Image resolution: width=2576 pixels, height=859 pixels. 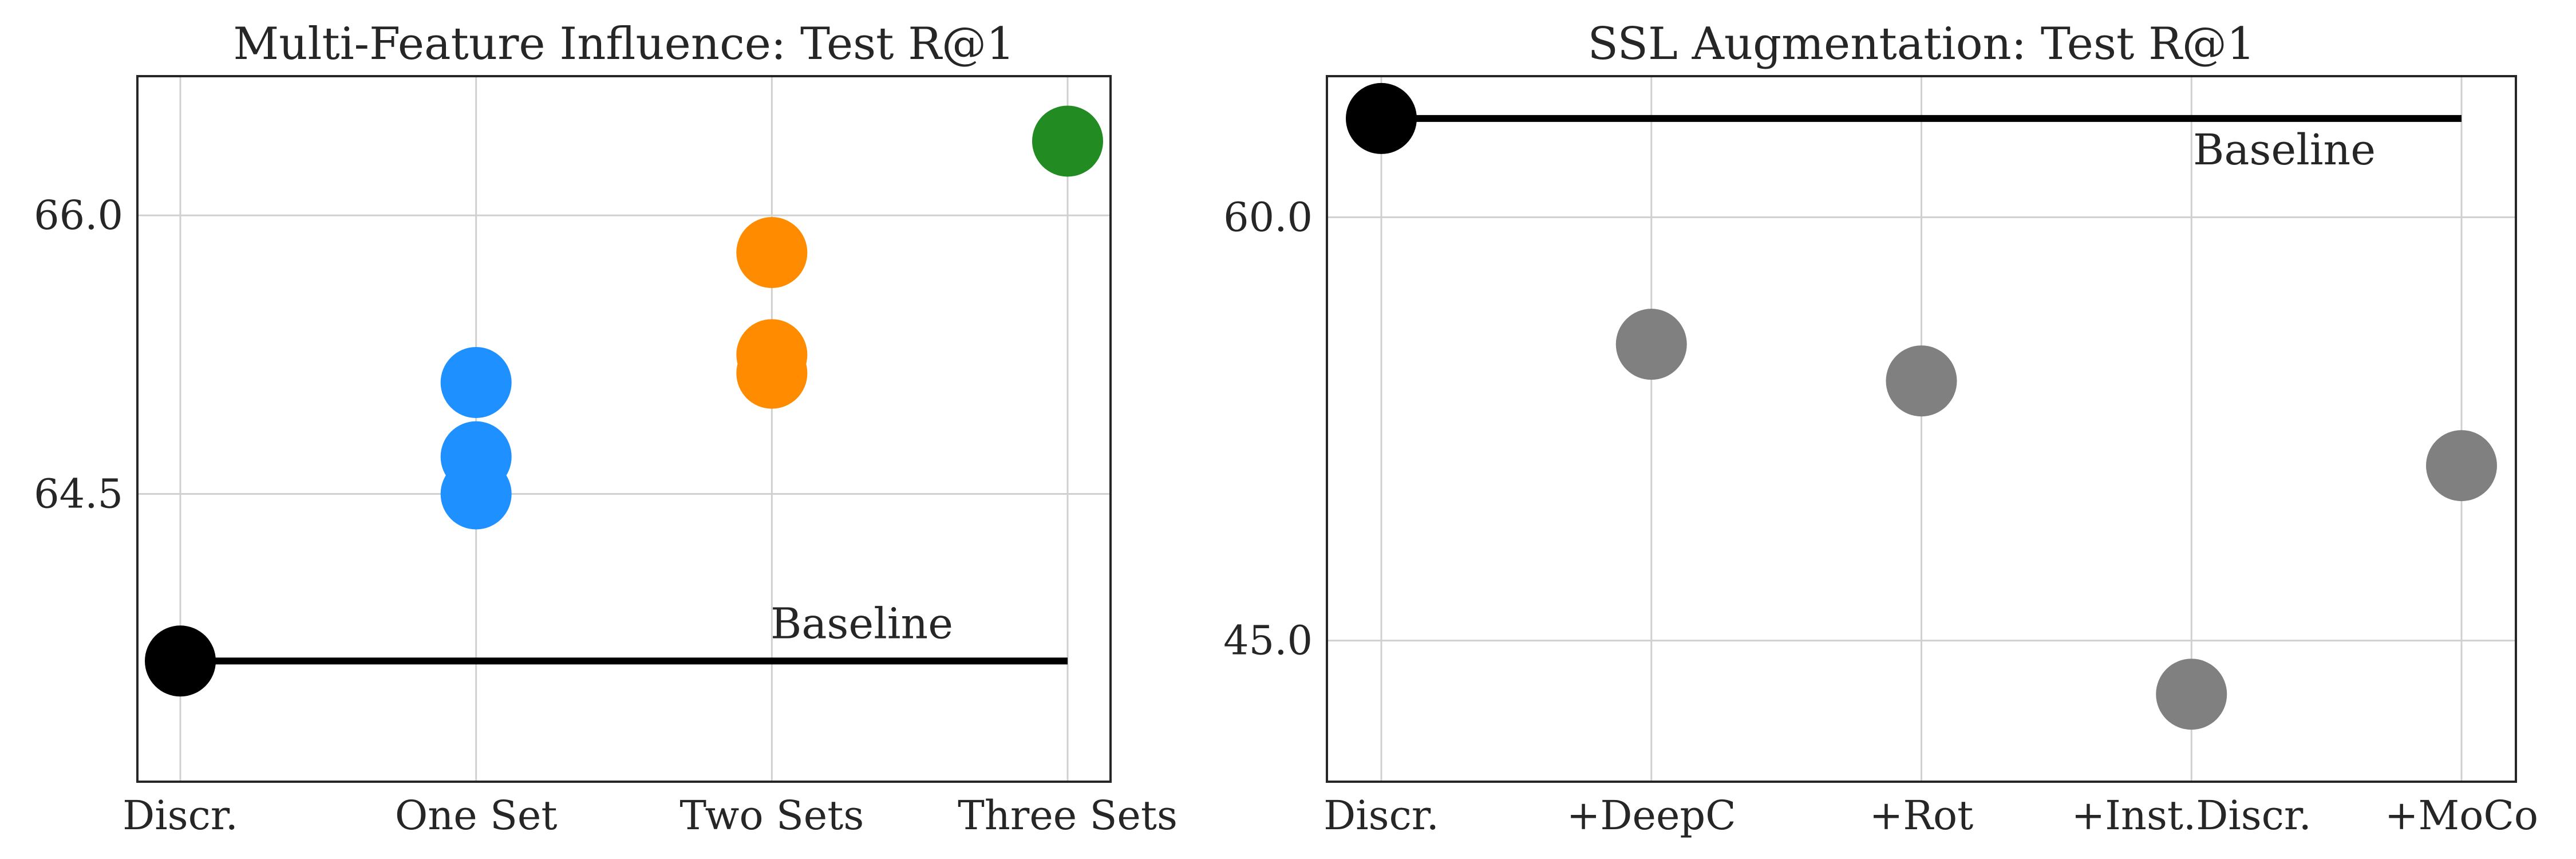 I want to click on y-tick-label: 66.0, so click(x=78, y=215).